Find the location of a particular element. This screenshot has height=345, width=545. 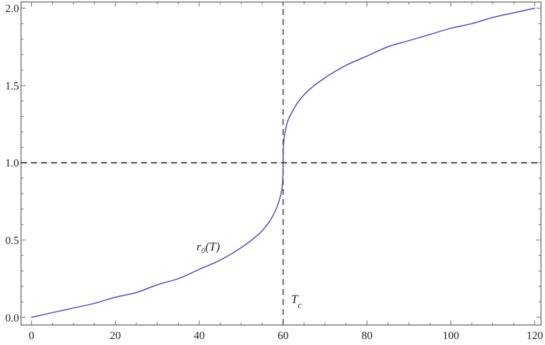

x-tick-label: 80 is located at coordinates (367, 336).